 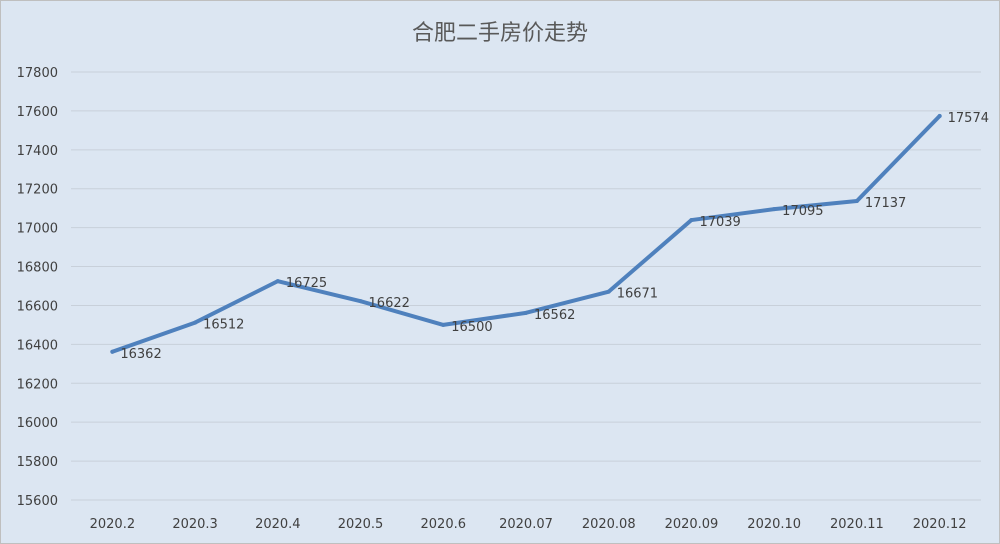 I want to click on data-label: 17574, so click(x=968, y=118).